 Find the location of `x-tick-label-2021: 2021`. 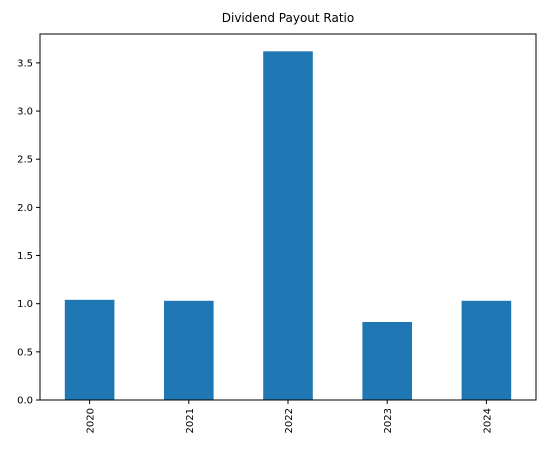

x-tick-label-2021: 2021 is located at coordinates (190, 420).